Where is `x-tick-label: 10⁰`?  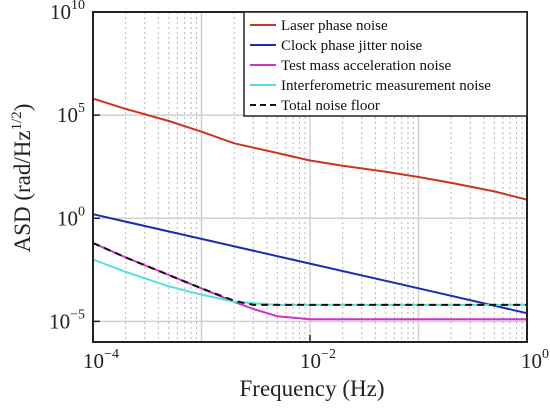 x-tick-label: 10⁰ is located at coordinates (535, 360).